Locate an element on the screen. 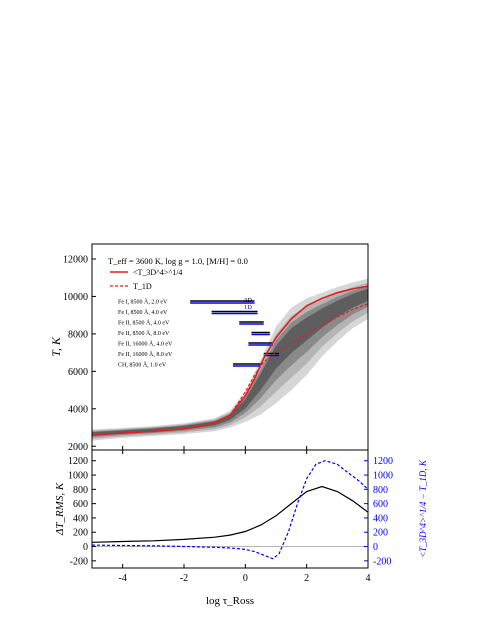 This screenshot has width=480, height=621. temperature-y-axis-label: T, K is located at coordinates (56, 346).